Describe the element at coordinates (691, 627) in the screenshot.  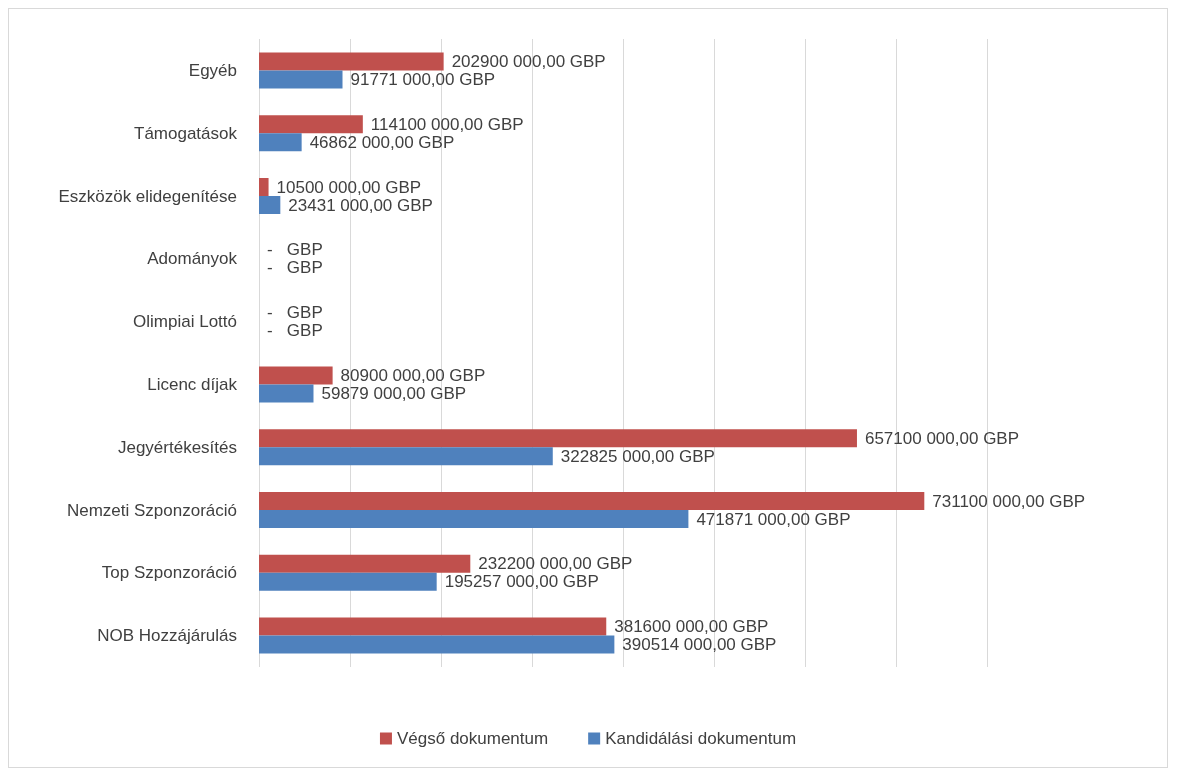
I see `data-label: 381600 000,00 GBP` at that location.